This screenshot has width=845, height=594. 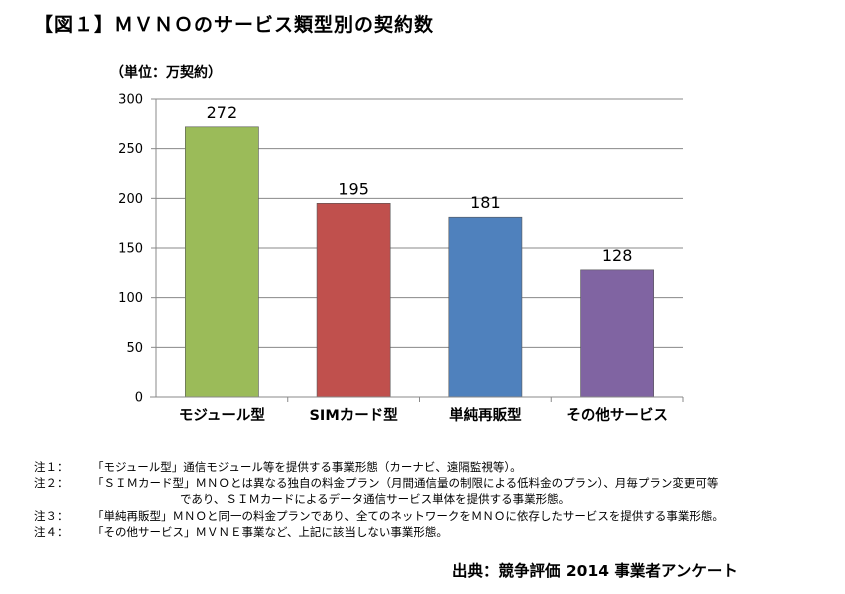 What do you see at coordinates (234, 25) in the screenshot?
I see `figure-title: 【図１】ＭＶＮＯのサービス類型別の契約数` at bounding box center [234, 25].